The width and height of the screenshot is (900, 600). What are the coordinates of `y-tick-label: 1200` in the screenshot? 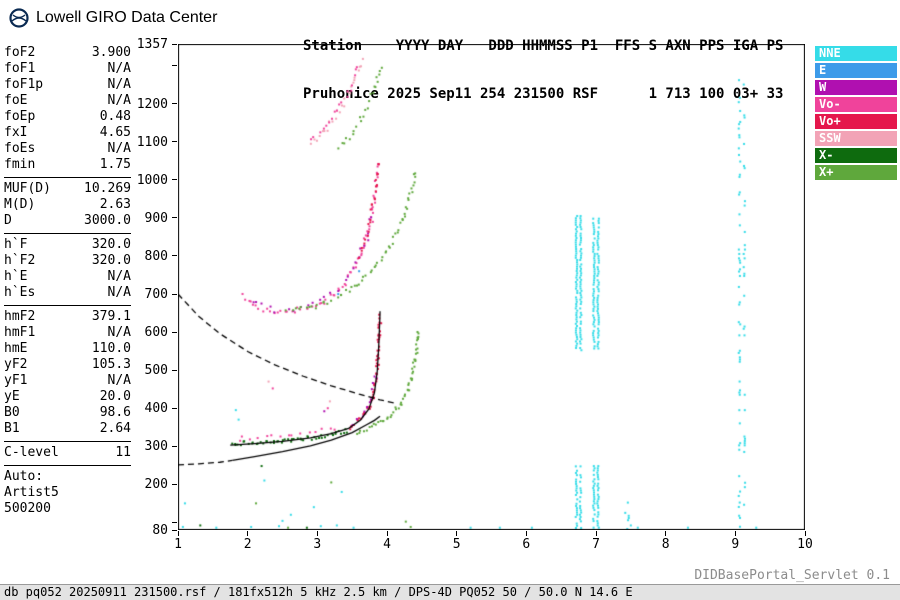 It's located at (152, 104).